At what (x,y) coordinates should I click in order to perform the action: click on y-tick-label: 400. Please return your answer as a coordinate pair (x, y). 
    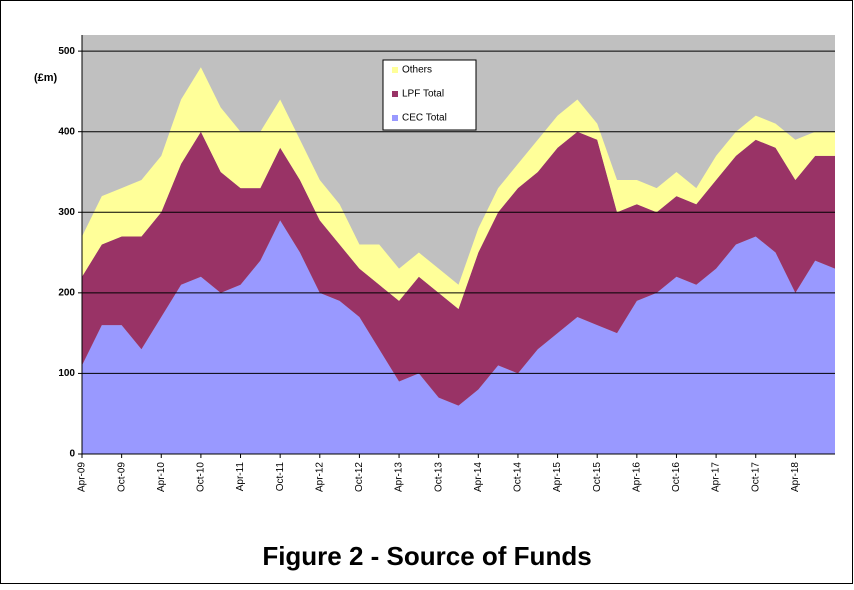
    Looking at the image, I should click on (66, 131).